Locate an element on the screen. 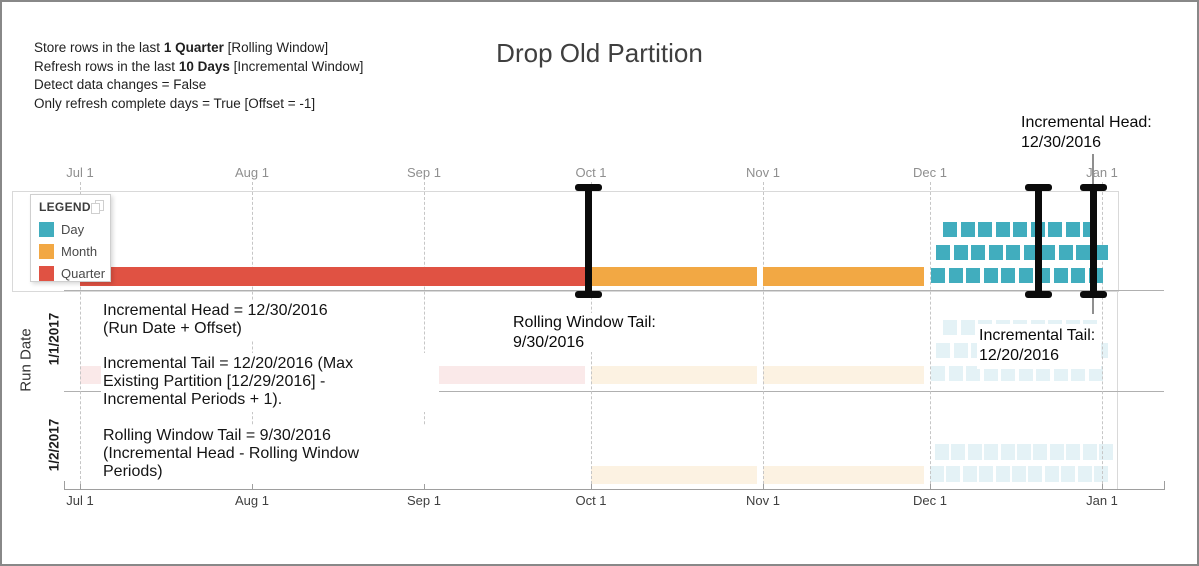 The width and height of the screenshot is (1199, 566). legend-item-quarter: Quarter is located at coordinates (72, 275).